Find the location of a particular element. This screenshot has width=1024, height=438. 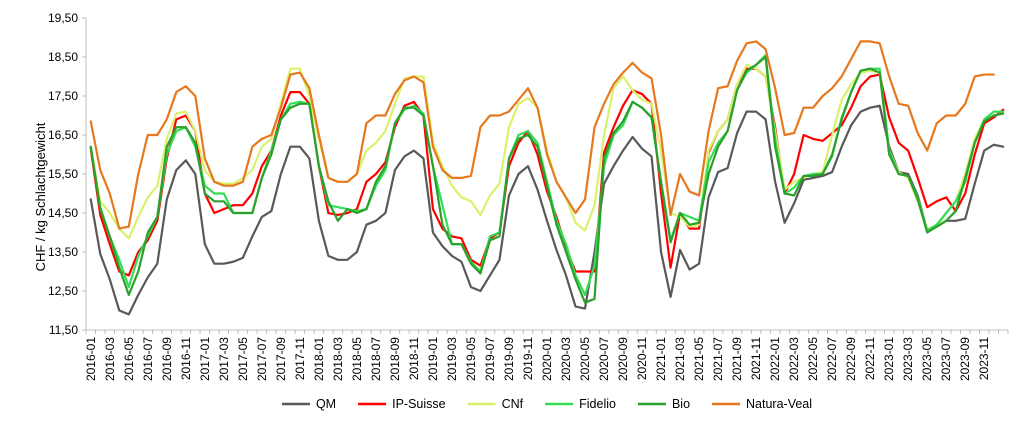

x-tick-label: 2022-09 is located at coordinates (851, 359).